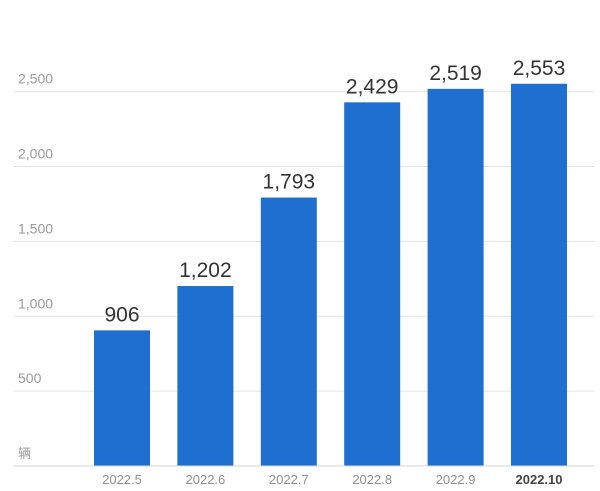 The width and height of the screenshot is (600, 491). Describe the element at coordinates (288, 331) in the screenshot. I see `bar-2022.7` at that location.